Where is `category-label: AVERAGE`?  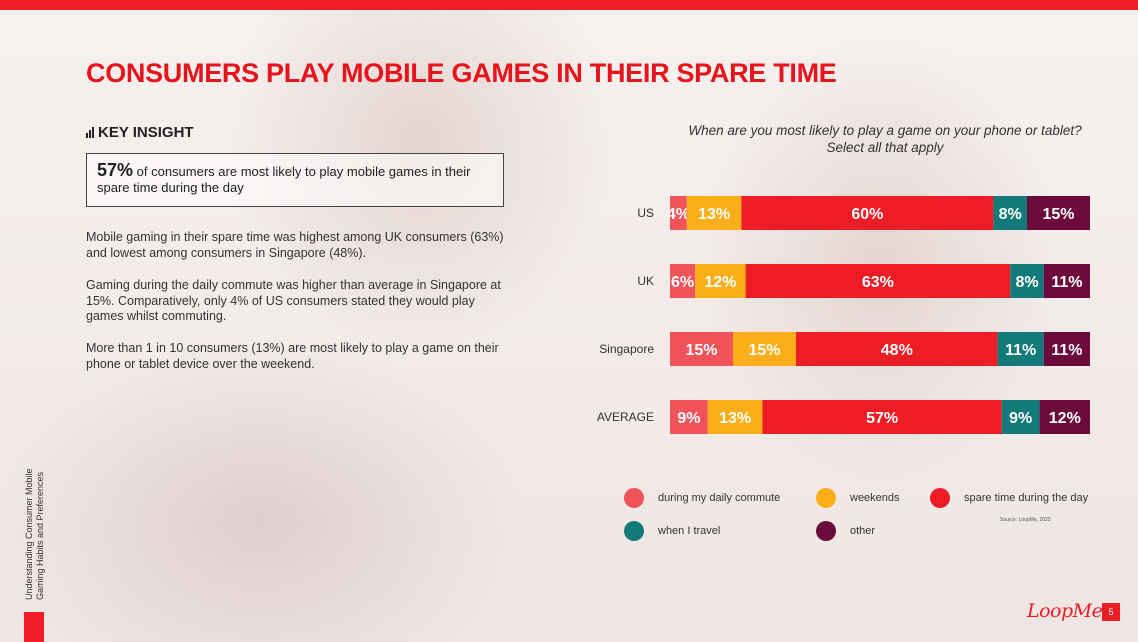
category-label: AVERAGE is located at coordinates (625, 417).